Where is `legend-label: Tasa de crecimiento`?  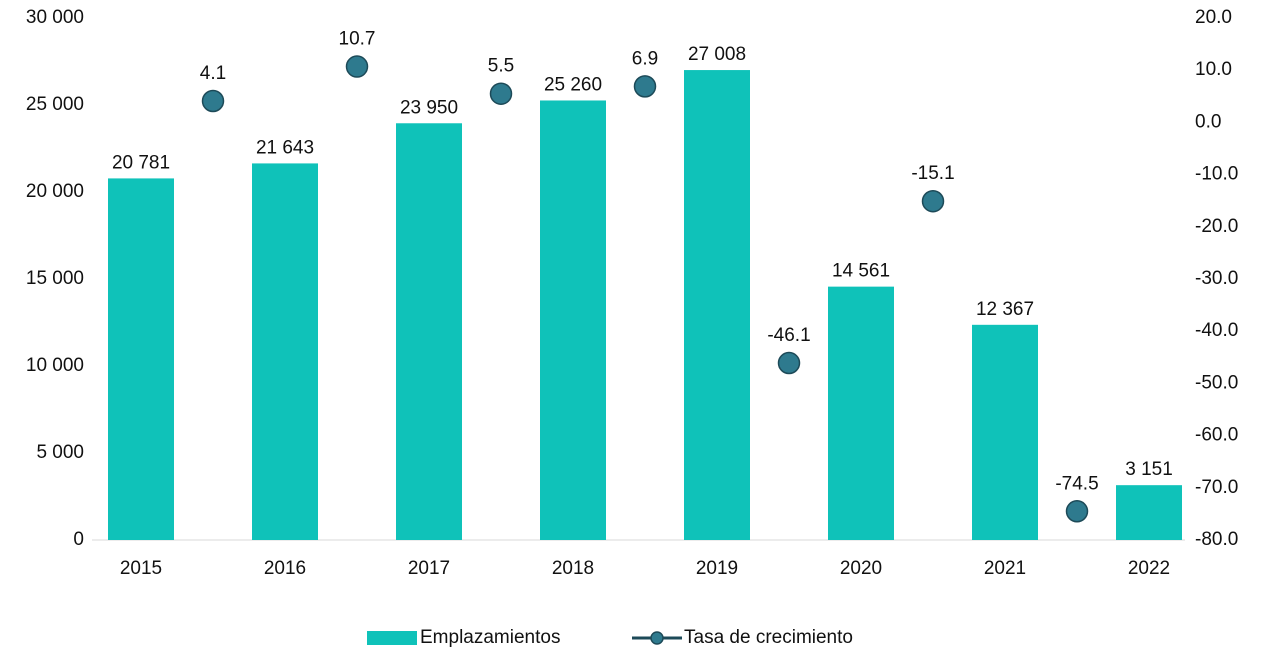
legend-label: Tasa de crecimiento is located at coordinates (768, 637).